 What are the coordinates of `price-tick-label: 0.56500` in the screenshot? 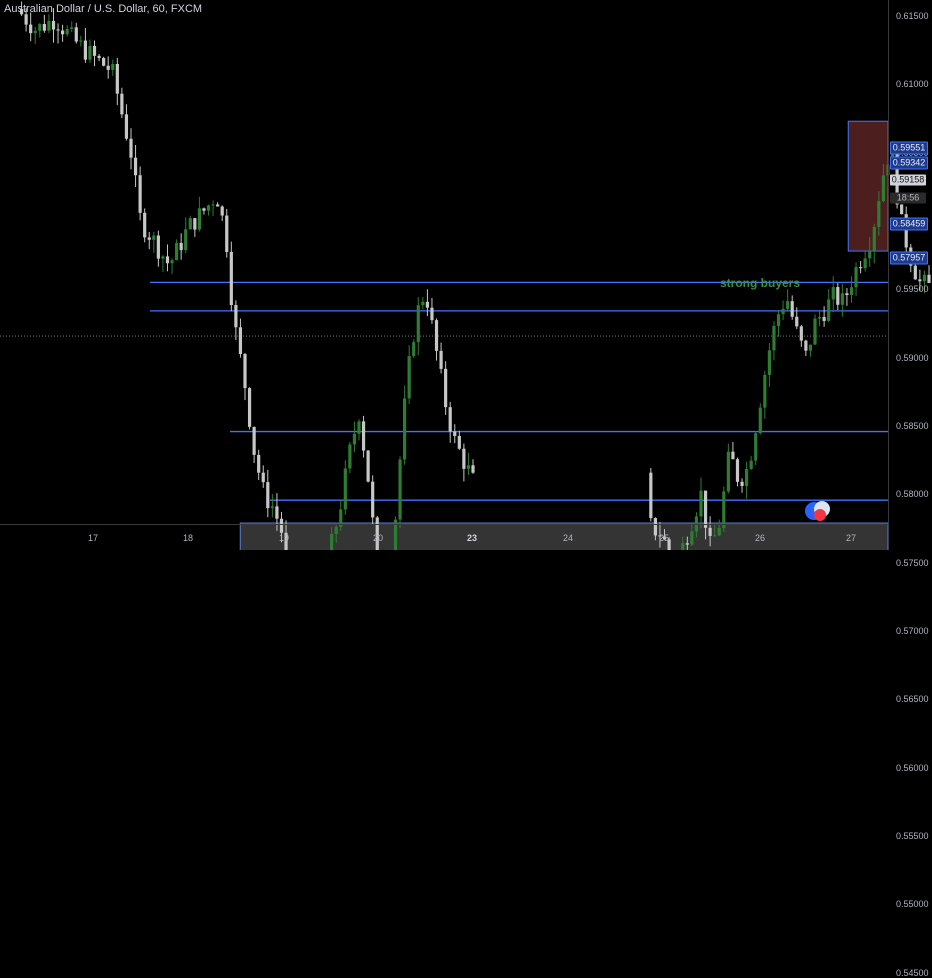 It's located at (912, 699).